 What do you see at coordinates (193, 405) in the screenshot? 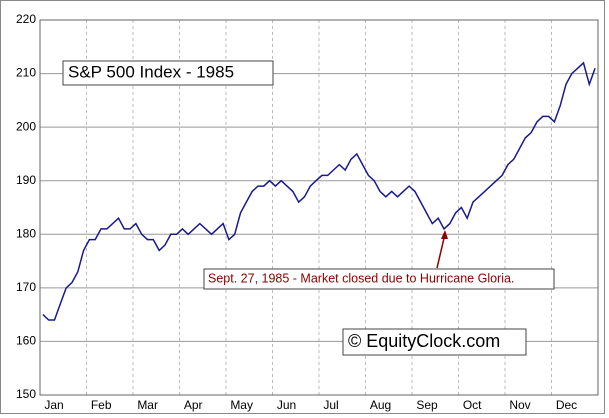
I see `x-tick-label: Apr` at bounding box center [193, 405].